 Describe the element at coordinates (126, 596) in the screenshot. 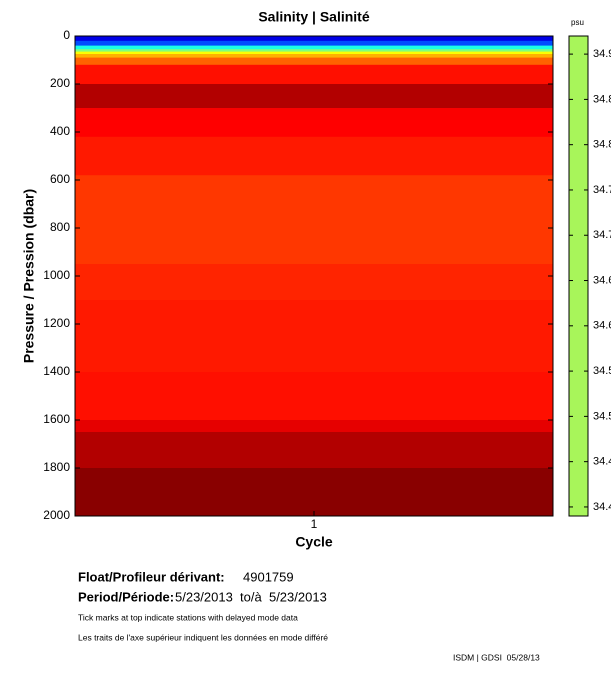

I see `period-label: Period/Période:` at that location.